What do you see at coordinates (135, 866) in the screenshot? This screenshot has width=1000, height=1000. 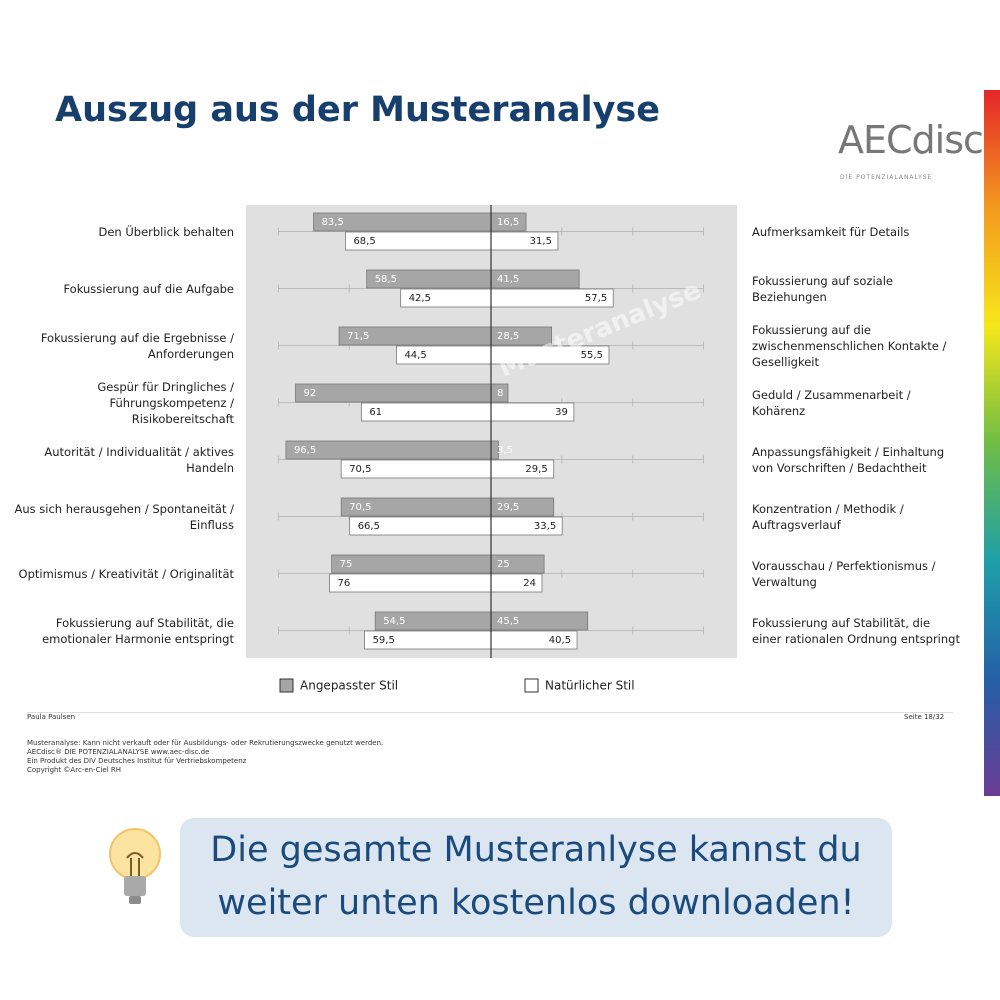 I see `lightbulb-icon` at bounding box center [135, 866].